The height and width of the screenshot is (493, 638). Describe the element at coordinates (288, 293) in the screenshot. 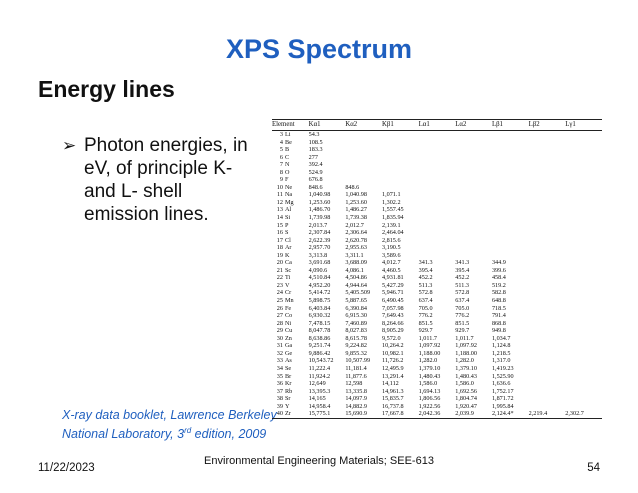

I see `element-symbol-cell: Cr` at that location.